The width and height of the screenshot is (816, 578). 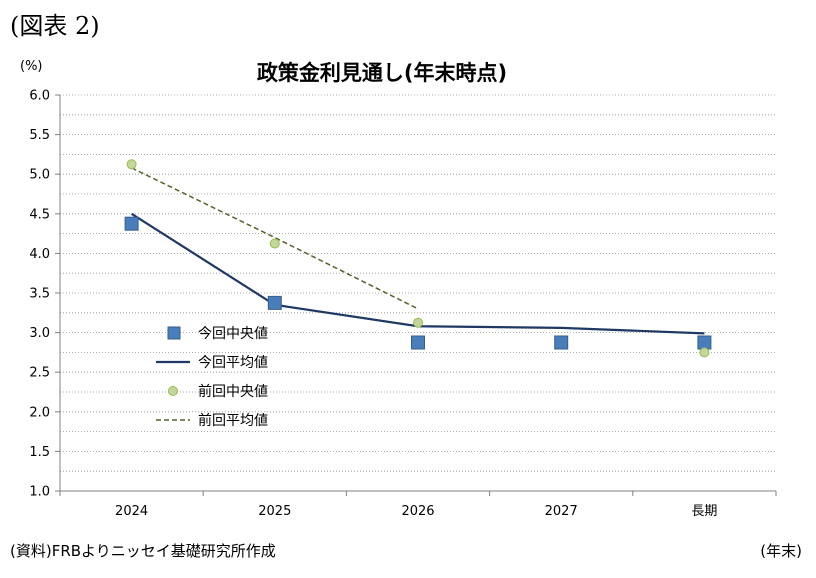 I want to click on y-tick-label: 2.5, so click(x=39, y=373).